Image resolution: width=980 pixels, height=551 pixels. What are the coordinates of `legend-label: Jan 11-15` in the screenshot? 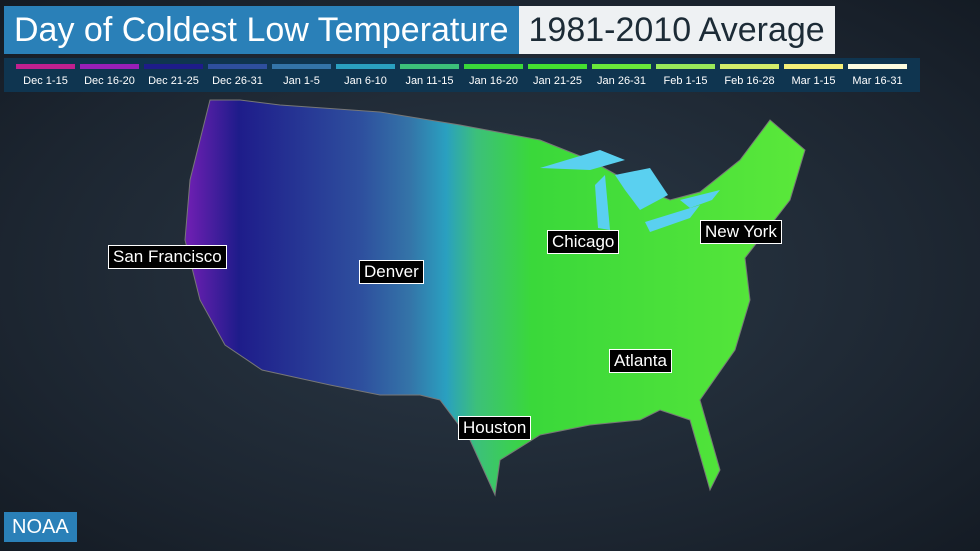 It's located at (429, 81).